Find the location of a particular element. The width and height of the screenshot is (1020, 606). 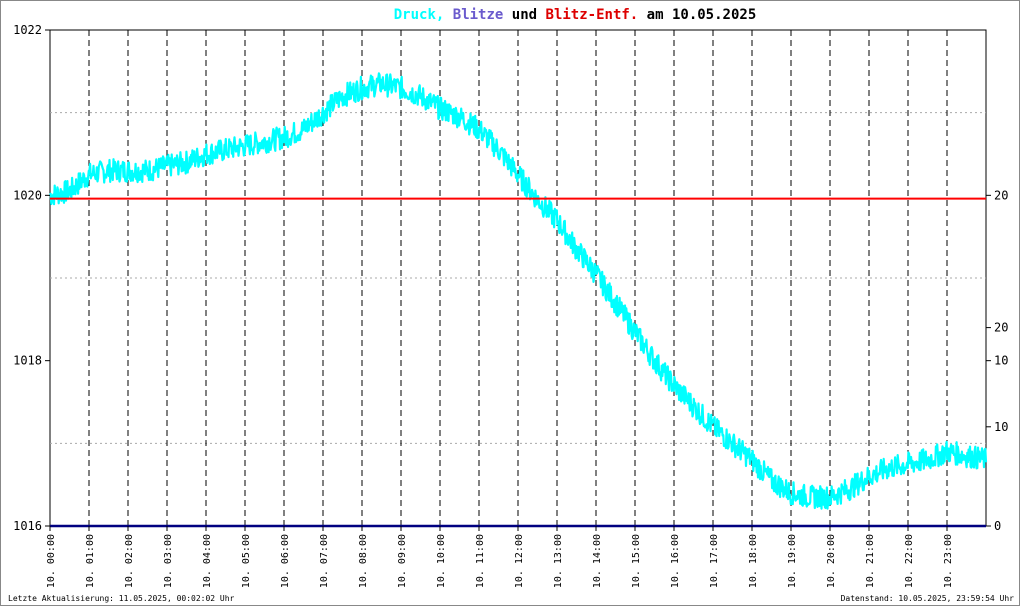

footer-data-status: Datenstand: 10.05.2025, 23:59:54 Uhr is located at coordinates (928, 598).